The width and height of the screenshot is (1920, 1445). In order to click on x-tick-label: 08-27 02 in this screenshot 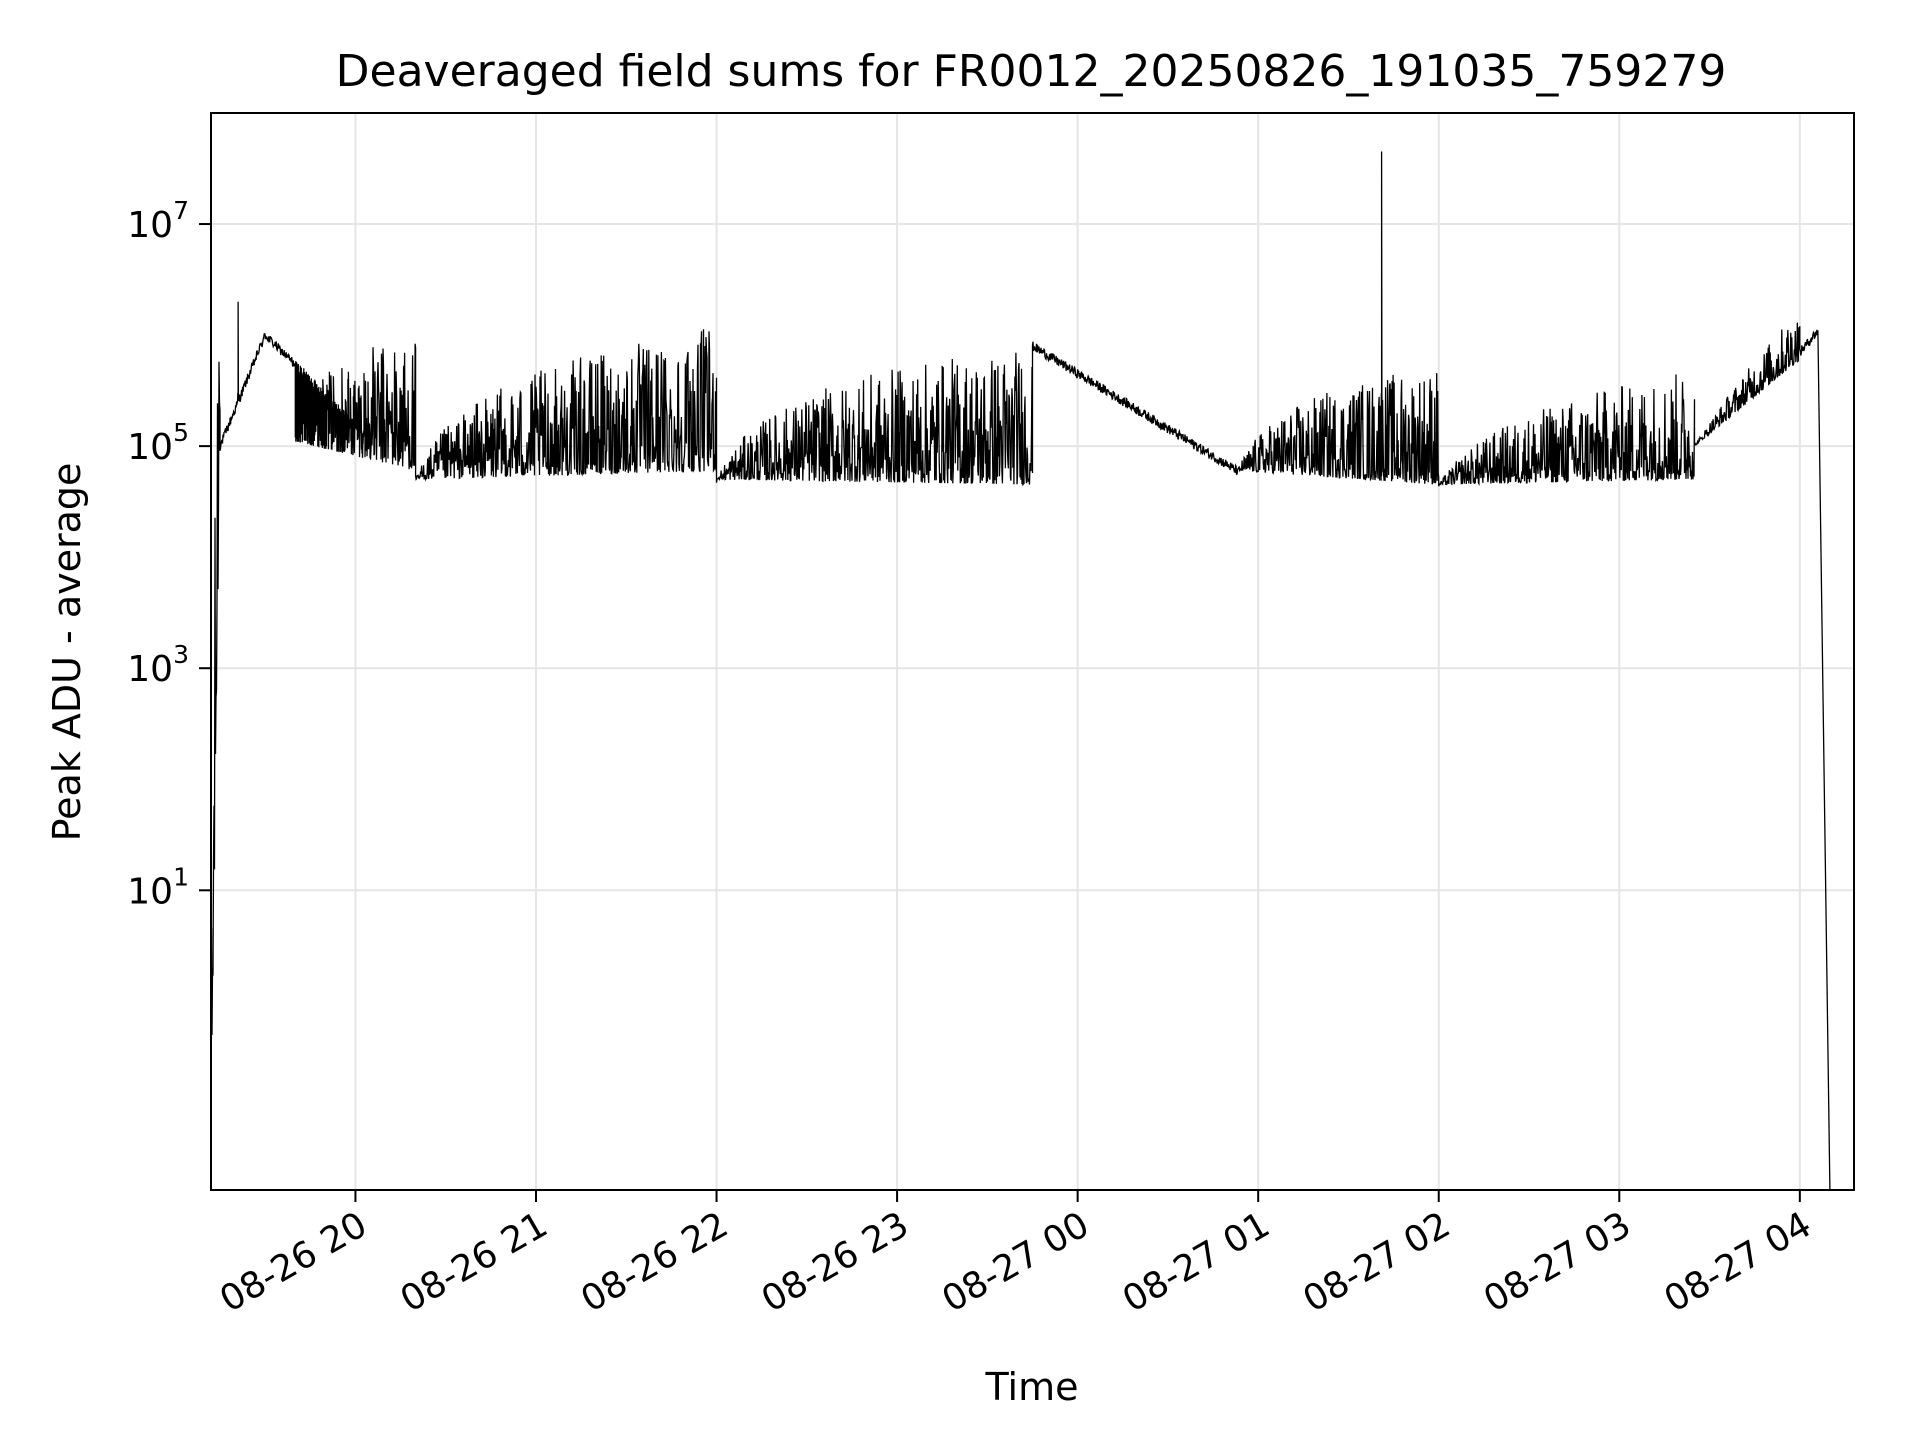, I will do `click(1377, 1262)`.